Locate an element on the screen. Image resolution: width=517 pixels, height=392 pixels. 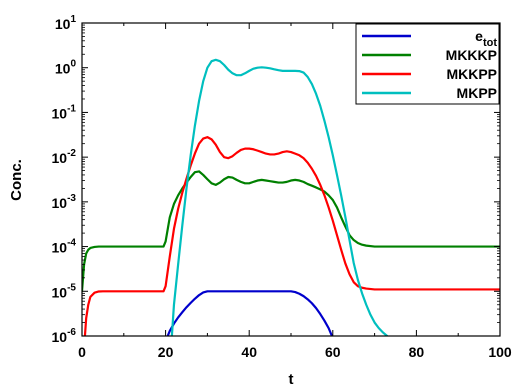
x-tick-label: 20 is located at coordinates (166, 352).